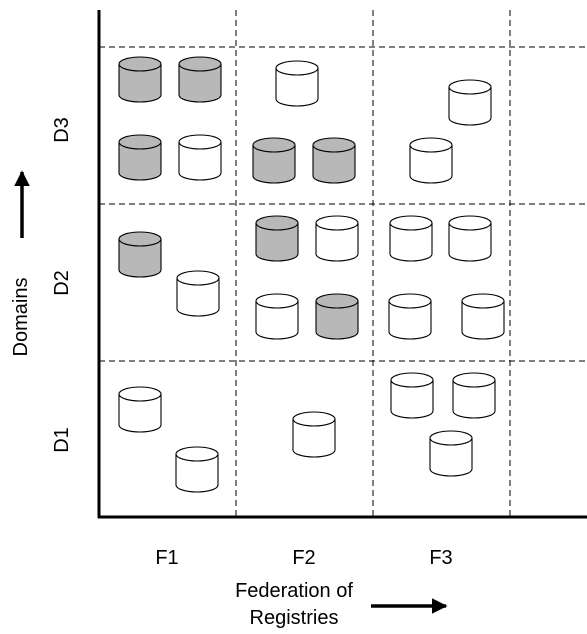 The width and height of the screenshot is (587, 634). I want to click on row-label-d1: D1, so click(62, 440).